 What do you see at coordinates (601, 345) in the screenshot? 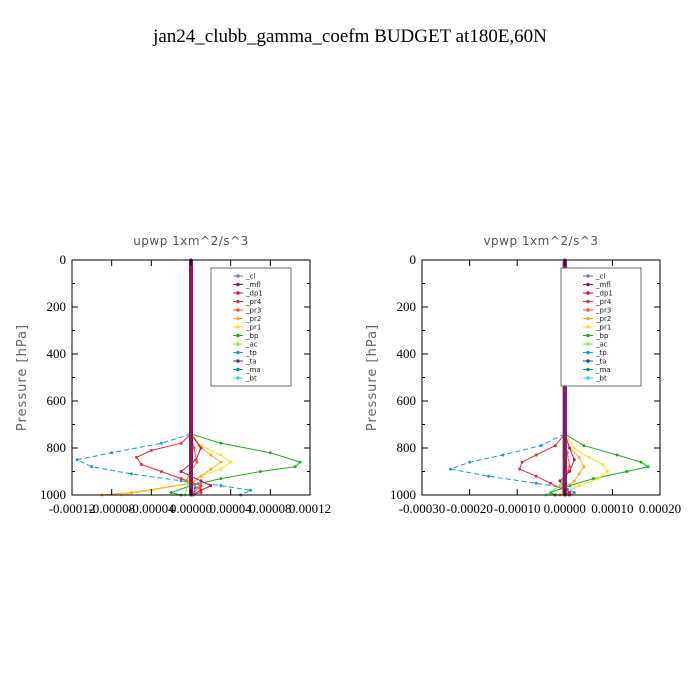
I see `legend-entry: _ac` at bounding box center [601, 345].